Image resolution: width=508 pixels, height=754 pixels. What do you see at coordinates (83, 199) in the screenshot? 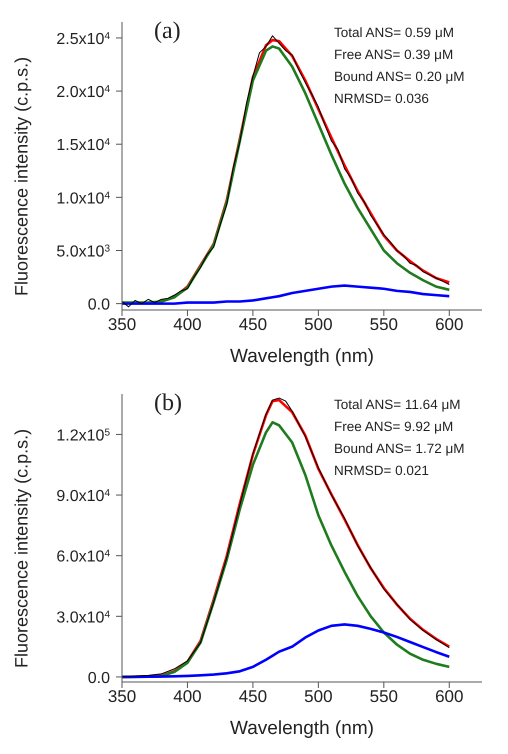
I see `y-tick-label: 1.0x10$^{4}$` at bounding box center [83, 199].